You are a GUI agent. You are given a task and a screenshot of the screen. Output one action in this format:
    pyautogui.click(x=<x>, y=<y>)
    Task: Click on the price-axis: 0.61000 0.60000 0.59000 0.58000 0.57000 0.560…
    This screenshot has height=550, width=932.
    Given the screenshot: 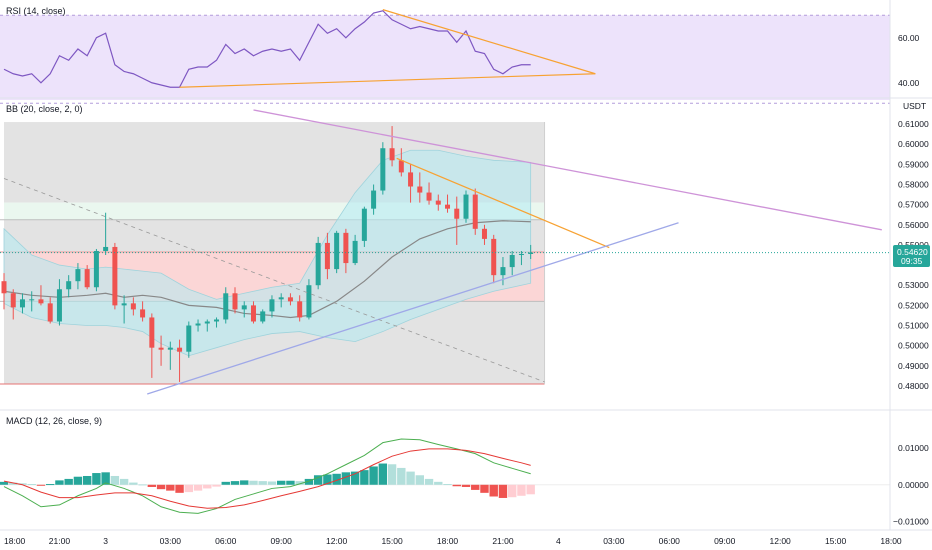 What is the action you would take?
    pyautogui.click(x=911, y=280)
    